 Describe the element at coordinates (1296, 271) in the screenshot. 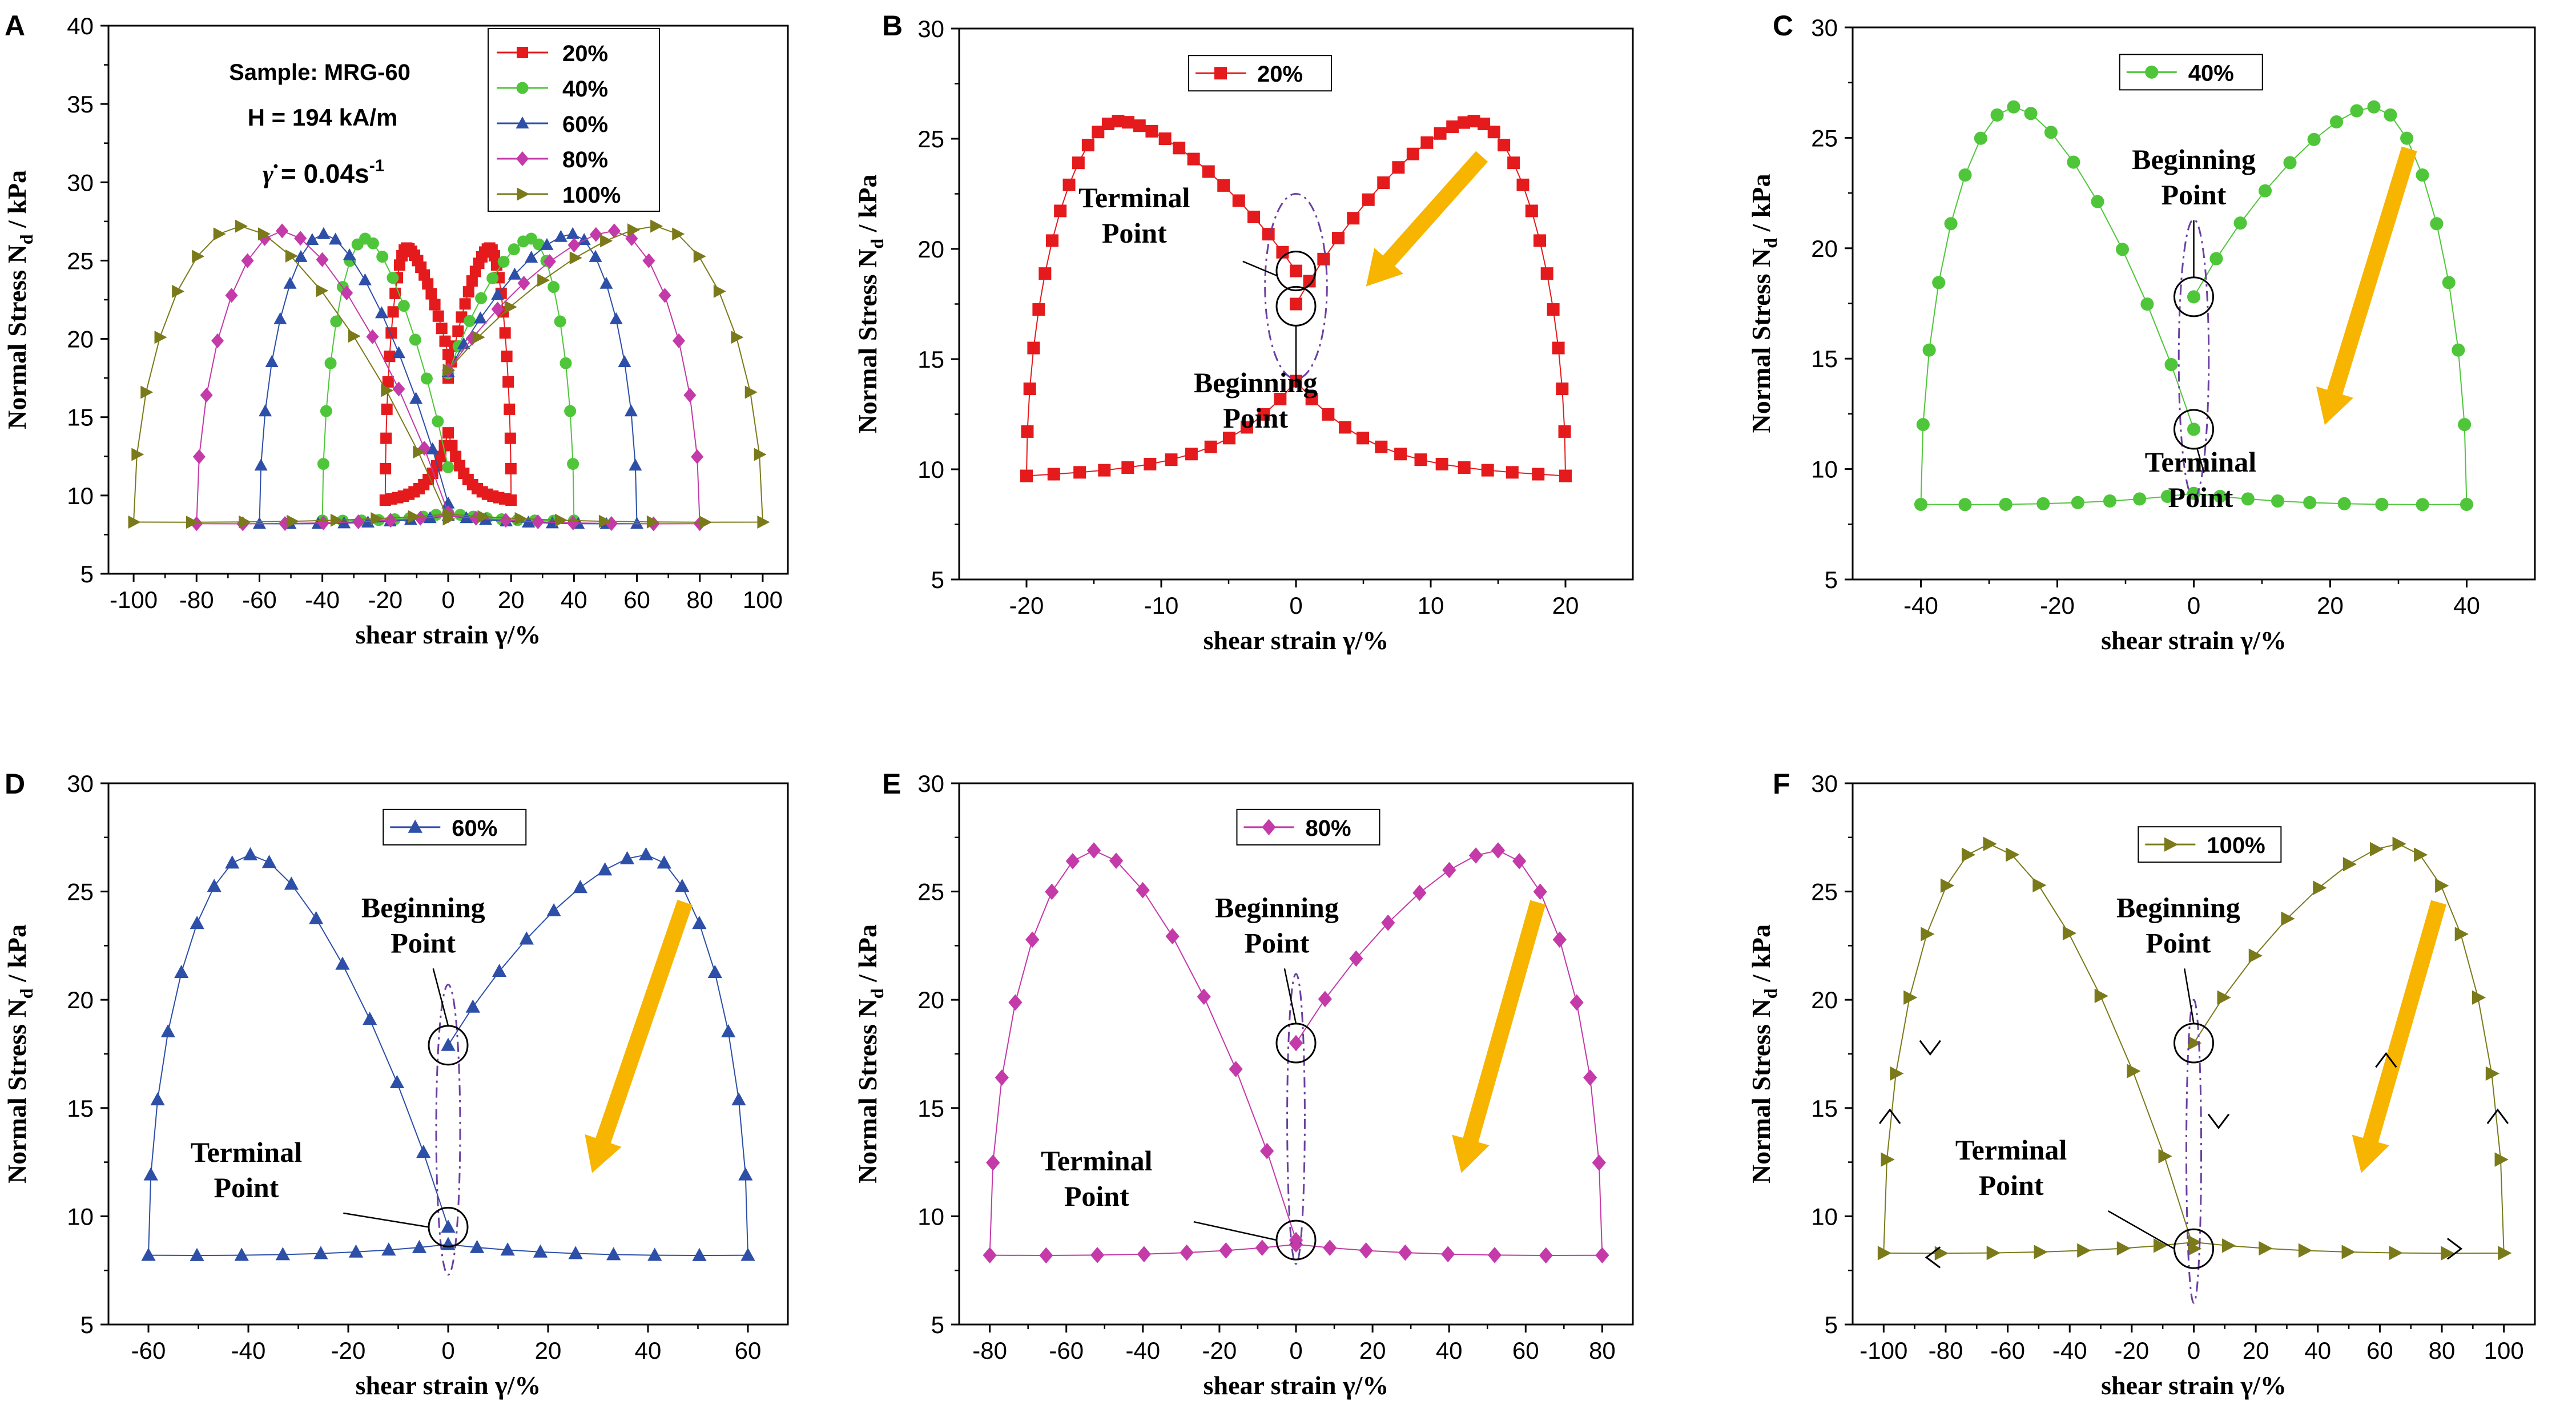

I see `point-circle` at that location.